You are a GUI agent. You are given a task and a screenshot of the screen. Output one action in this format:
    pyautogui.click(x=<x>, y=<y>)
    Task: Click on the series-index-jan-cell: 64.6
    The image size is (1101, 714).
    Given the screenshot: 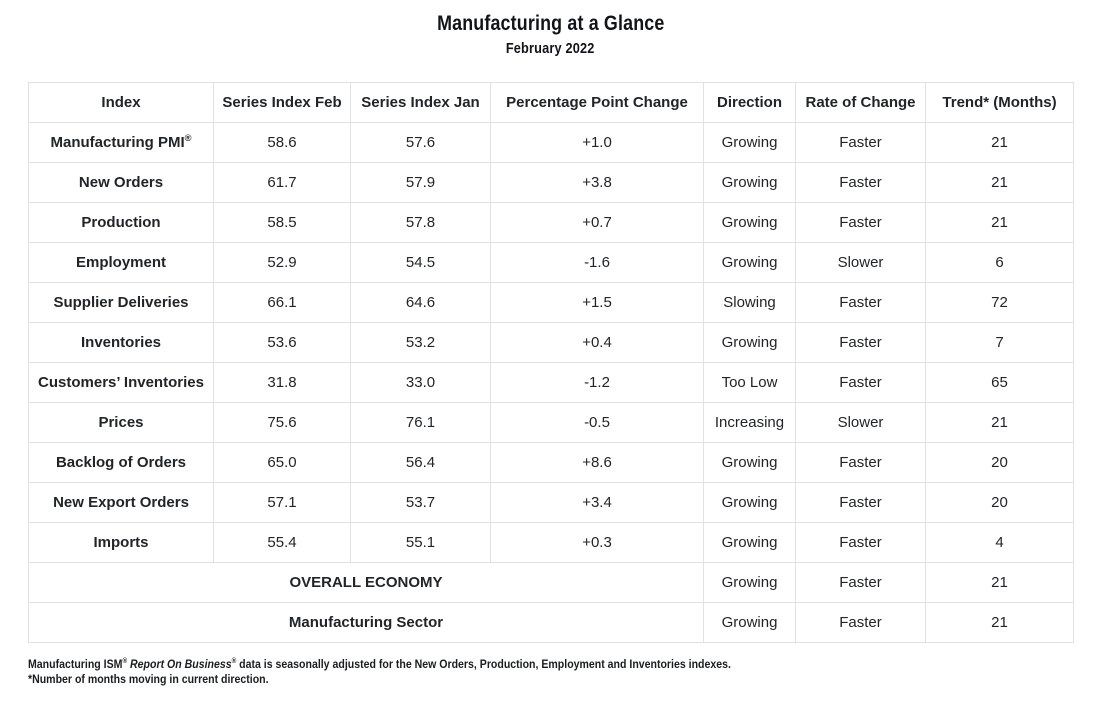 What is the action you would take?
    pyautogui.click(x=420, y=302)
    